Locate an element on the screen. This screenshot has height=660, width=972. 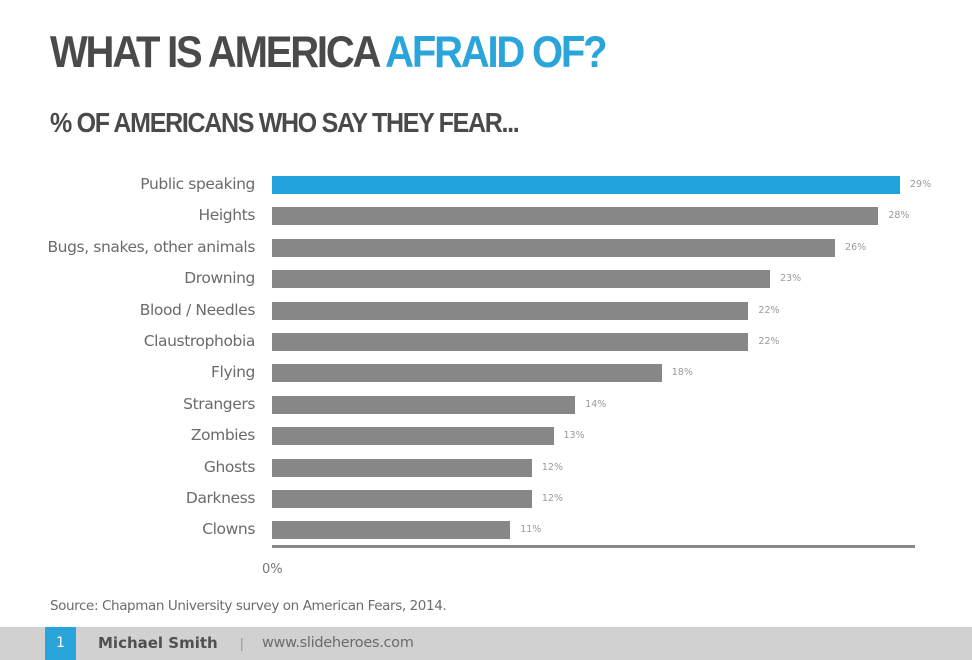
value-label: 18% is located at coordinates (682, 373).